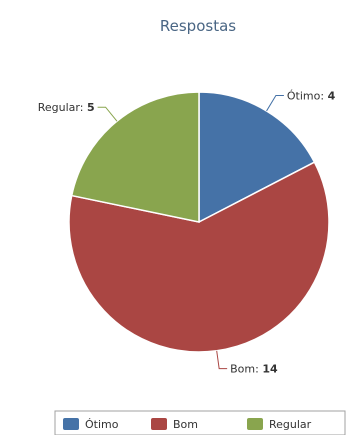 This screenshot has width=356, height=435. I want to click on label-connector-bom, so click(222, 360).